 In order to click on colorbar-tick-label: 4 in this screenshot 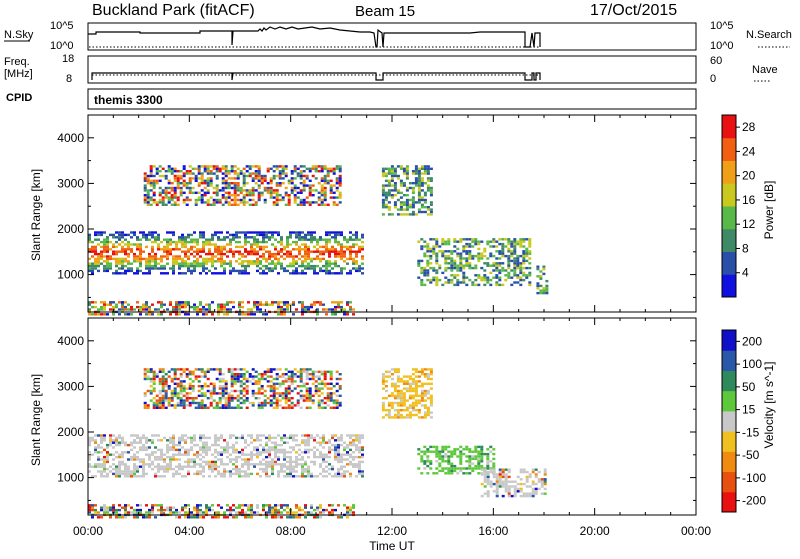, I will do `click(745, 273)`.